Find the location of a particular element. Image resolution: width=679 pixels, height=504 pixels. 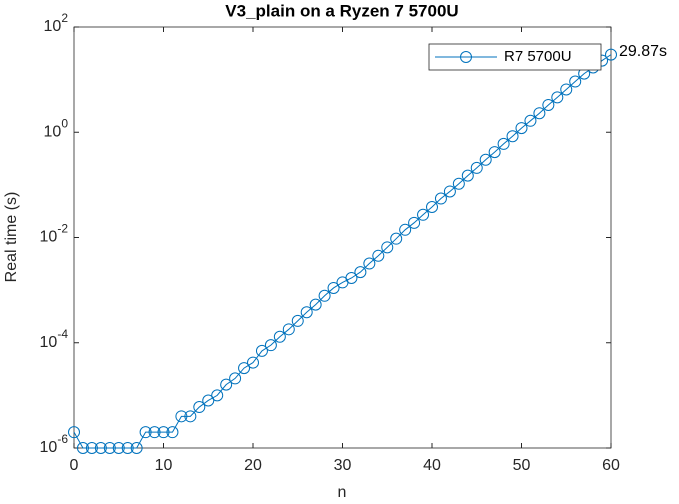

annotation: 29.87s is located at coordinates (643, 51).